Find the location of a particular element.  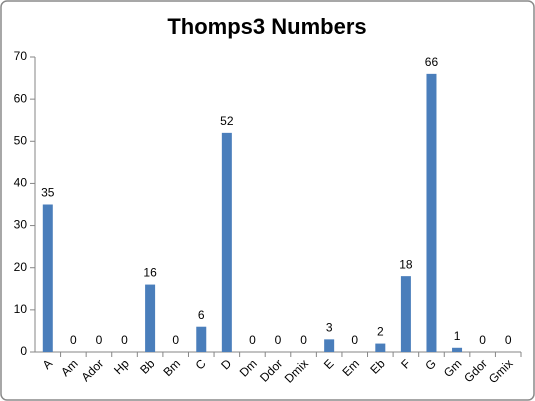

data-label: 16 is located at coordinates (150, 273).